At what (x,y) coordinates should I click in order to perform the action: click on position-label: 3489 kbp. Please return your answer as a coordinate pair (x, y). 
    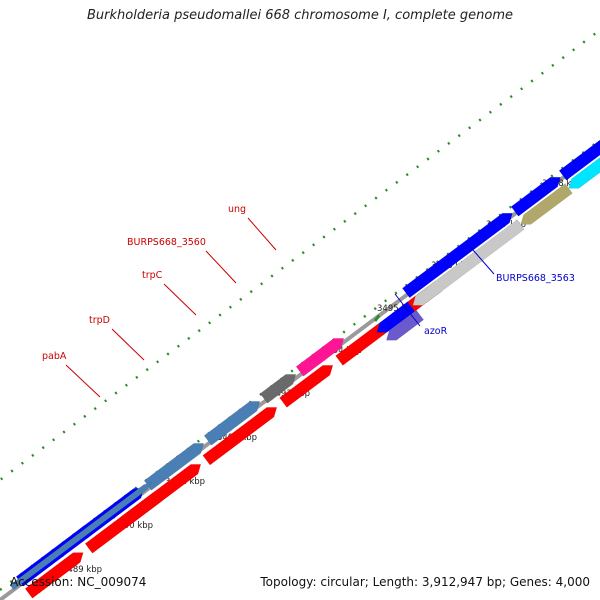
    Looking at the image, I should click on (82, 570).